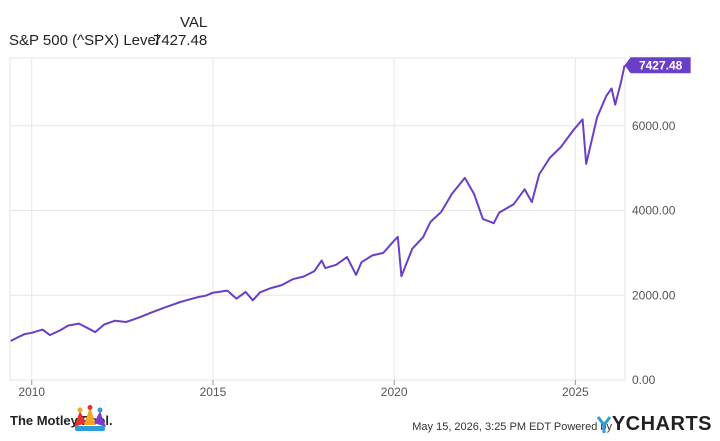  What do you see at coordinates (654, 295) in the screenshot?
I see `y-tick-label: 2000.00` at bounding box center [654, 295].